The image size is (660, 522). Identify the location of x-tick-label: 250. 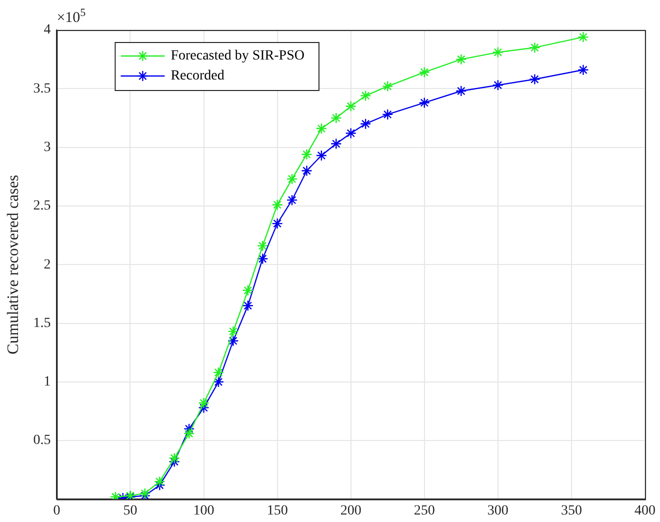
(424, 510).